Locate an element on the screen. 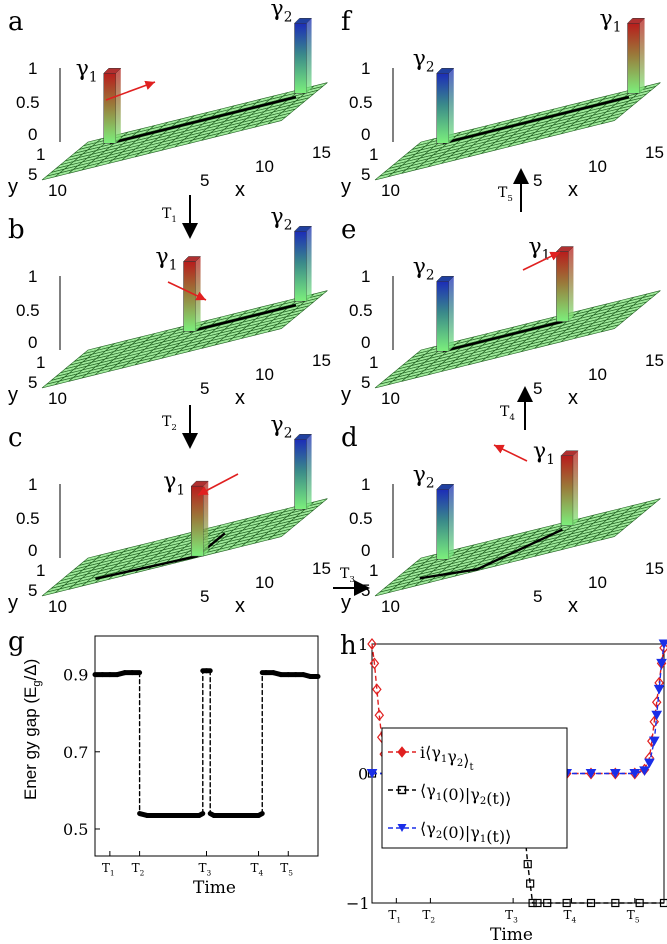 This screenshot has width=667, height=944. step-label: T1 is located at coordinates (169, 215).